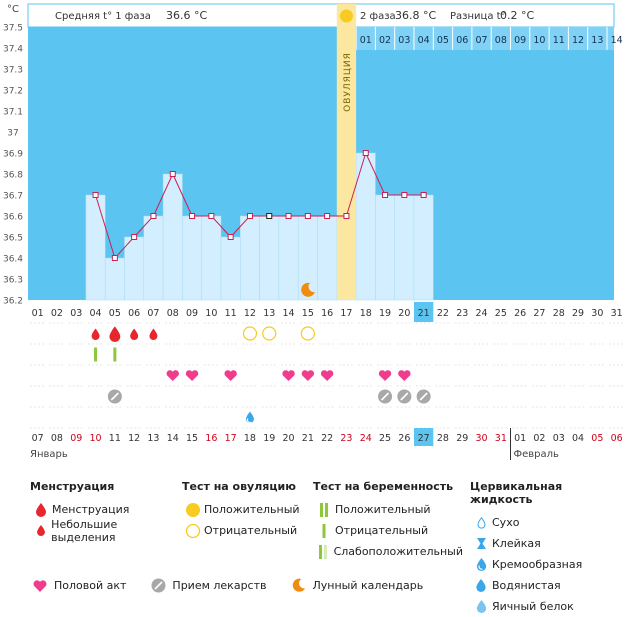 The height and width of the screenshot is (617, 626). What do you see at coordinates (346, 16) in the screenshot?
I see `ovulation-sun-icon` at bounding box center [346, 16].